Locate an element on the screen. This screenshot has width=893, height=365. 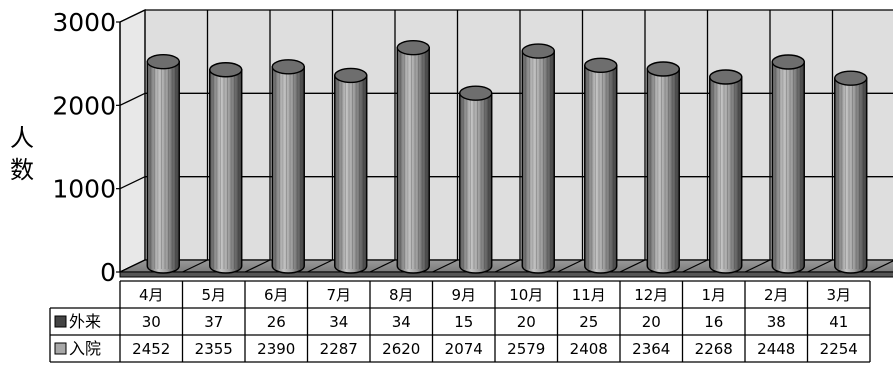
data-label: 2579 is located at coordinates (526, 349).